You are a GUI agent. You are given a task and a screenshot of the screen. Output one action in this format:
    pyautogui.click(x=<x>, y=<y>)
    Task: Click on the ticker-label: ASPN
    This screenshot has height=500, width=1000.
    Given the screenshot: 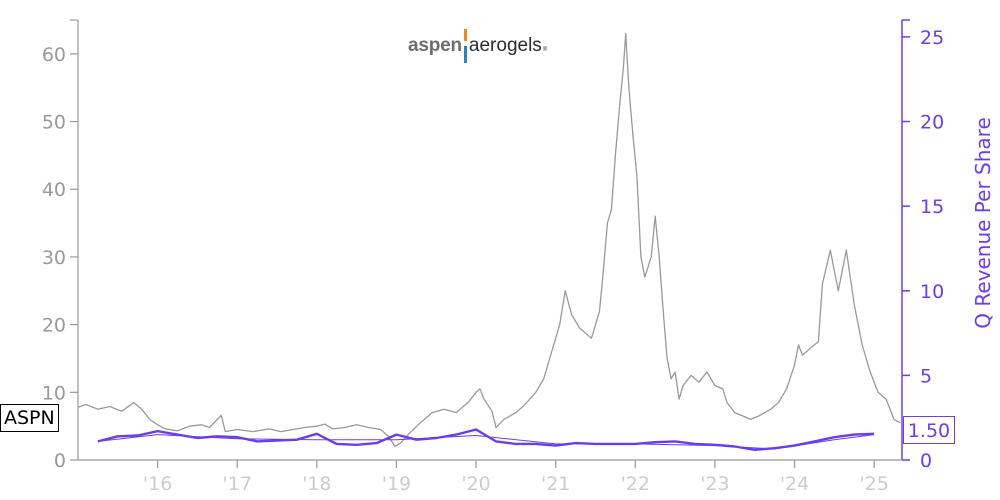 What is the action you would take?
    pyautogui.click(x=29, y=418)
    